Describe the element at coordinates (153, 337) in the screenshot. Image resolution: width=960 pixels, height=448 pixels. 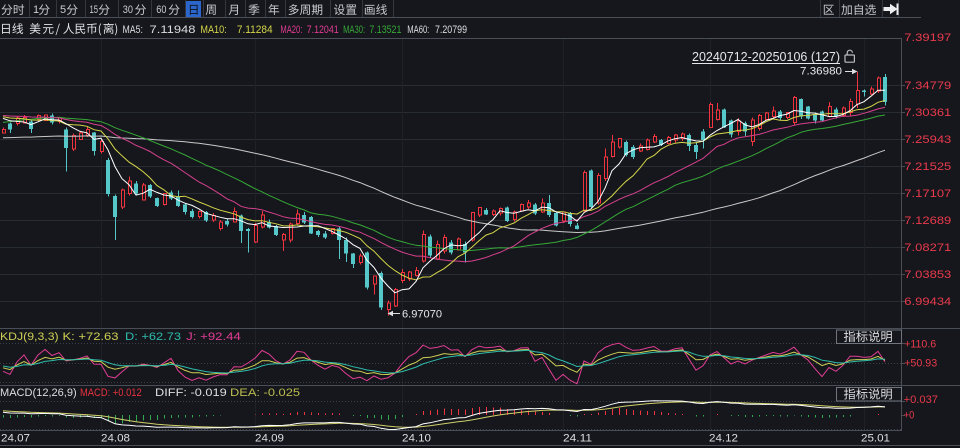
I see `svg-text: D: +62.73` at that location.